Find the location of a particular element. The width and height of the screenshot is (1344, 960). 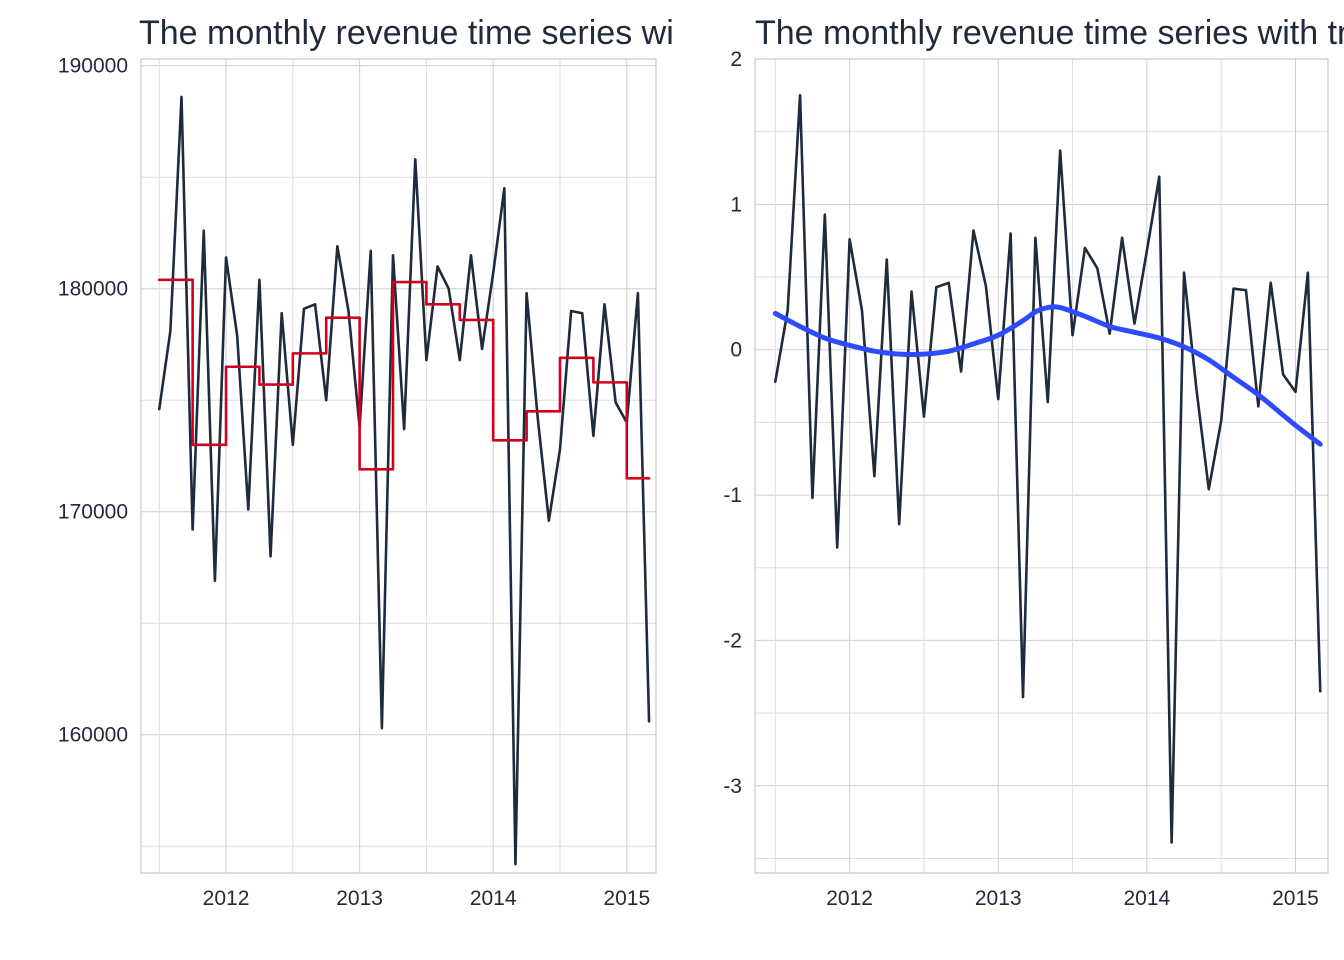

y-tick-label: 0 is located at coordinates (736, 350).